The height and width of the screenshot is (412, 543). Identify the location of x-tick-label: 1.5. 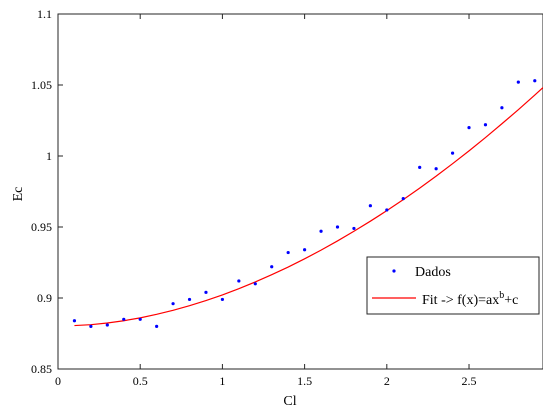
(304, 381).